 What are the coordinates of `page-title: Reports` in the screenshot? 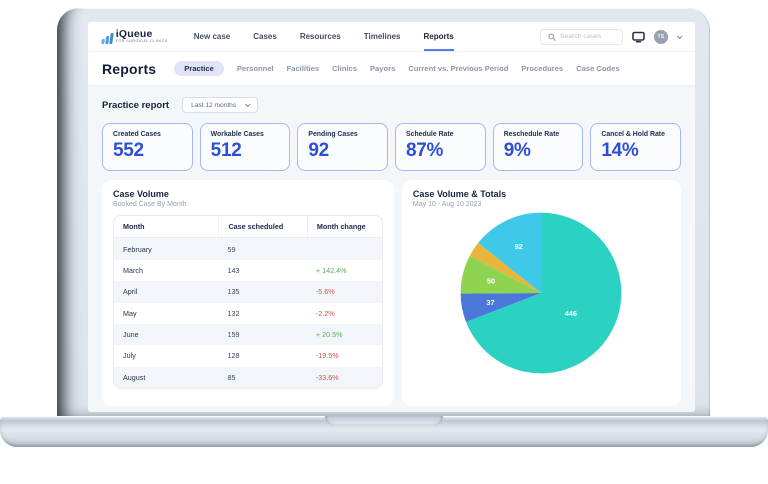 It's located at (129, 68).